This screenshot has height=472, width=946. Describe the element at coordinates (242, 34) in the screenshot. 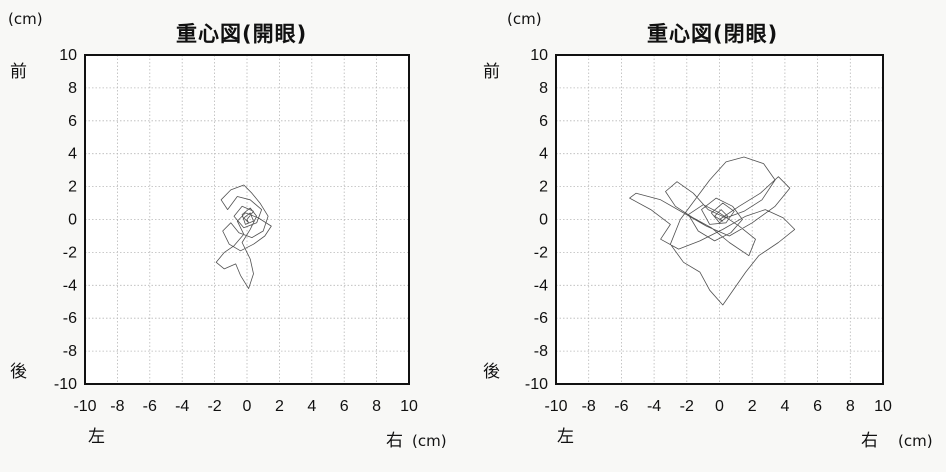

I see `chart-title: 重心図(開眼)` at that location.